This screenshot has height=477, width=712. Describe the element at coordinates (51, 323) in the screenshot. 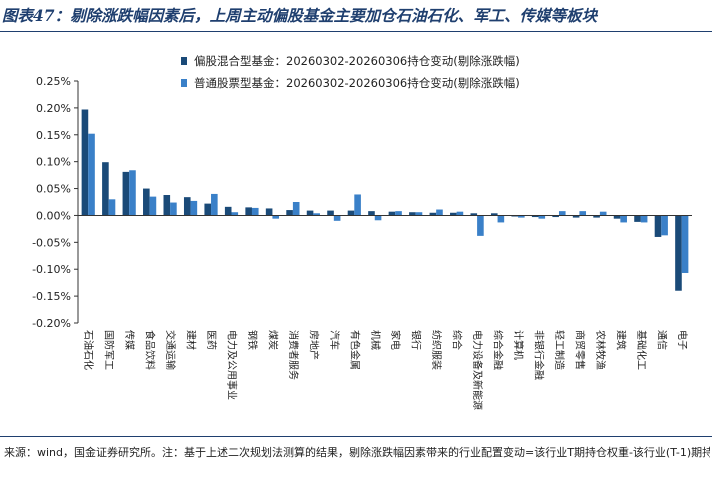

I see `y-tick-label: -0.20%` at that location.